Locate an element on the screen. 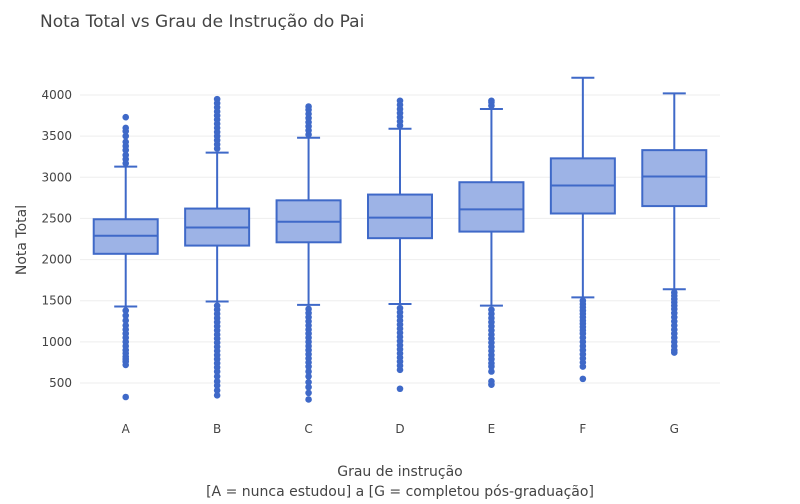 This screenshot has height=504, width=800. y-tick-label: 1500 is located at coordinates (56, 301).